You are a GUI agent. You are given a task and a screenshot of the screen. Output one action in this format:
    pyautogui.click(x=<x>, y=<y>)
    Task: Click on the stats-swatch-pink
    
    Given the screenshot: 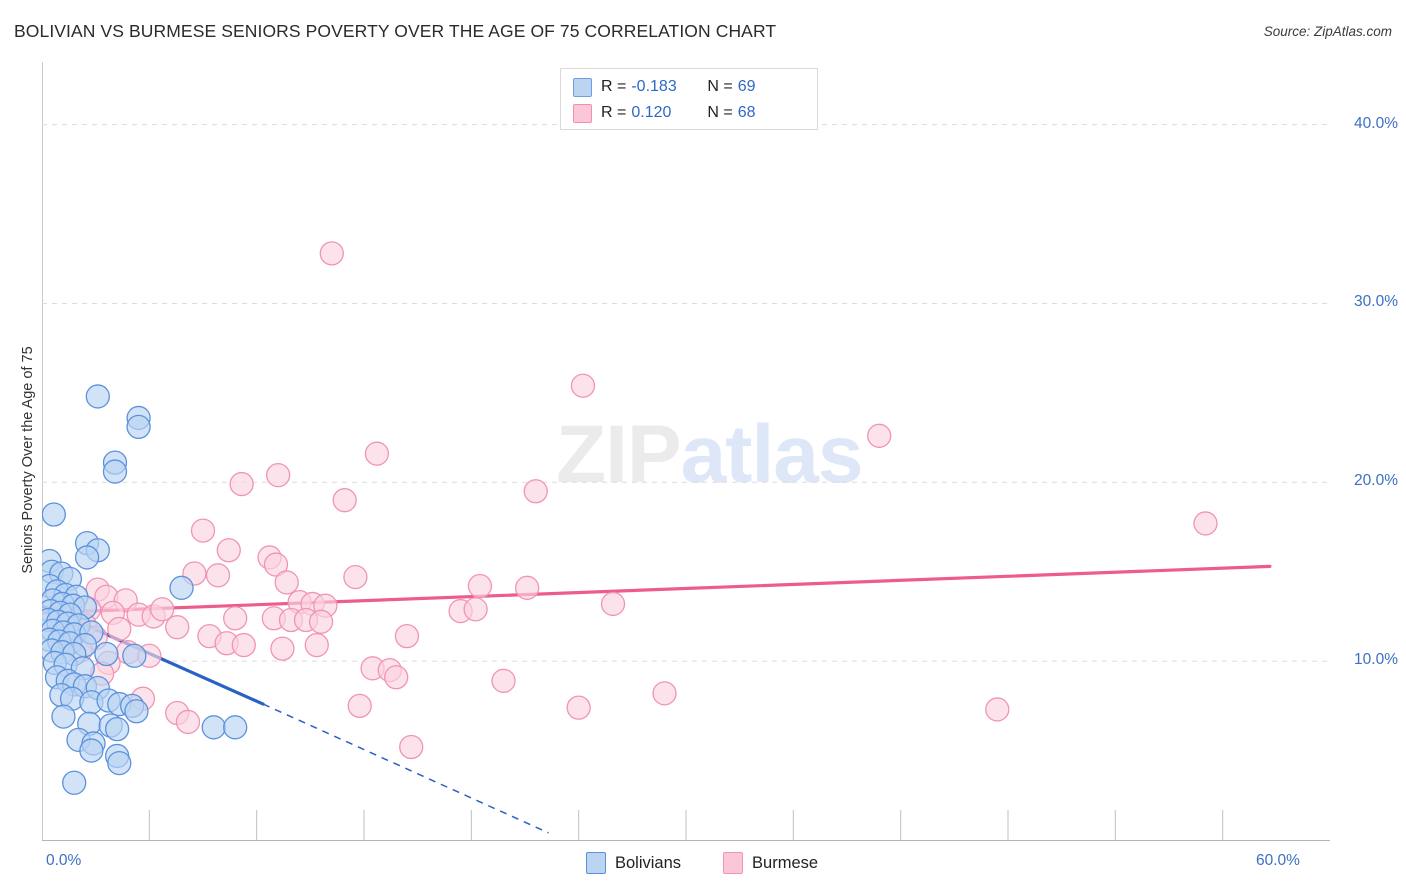 What is the action you would take?
    pyautogui.click(x=582, y=113)
    